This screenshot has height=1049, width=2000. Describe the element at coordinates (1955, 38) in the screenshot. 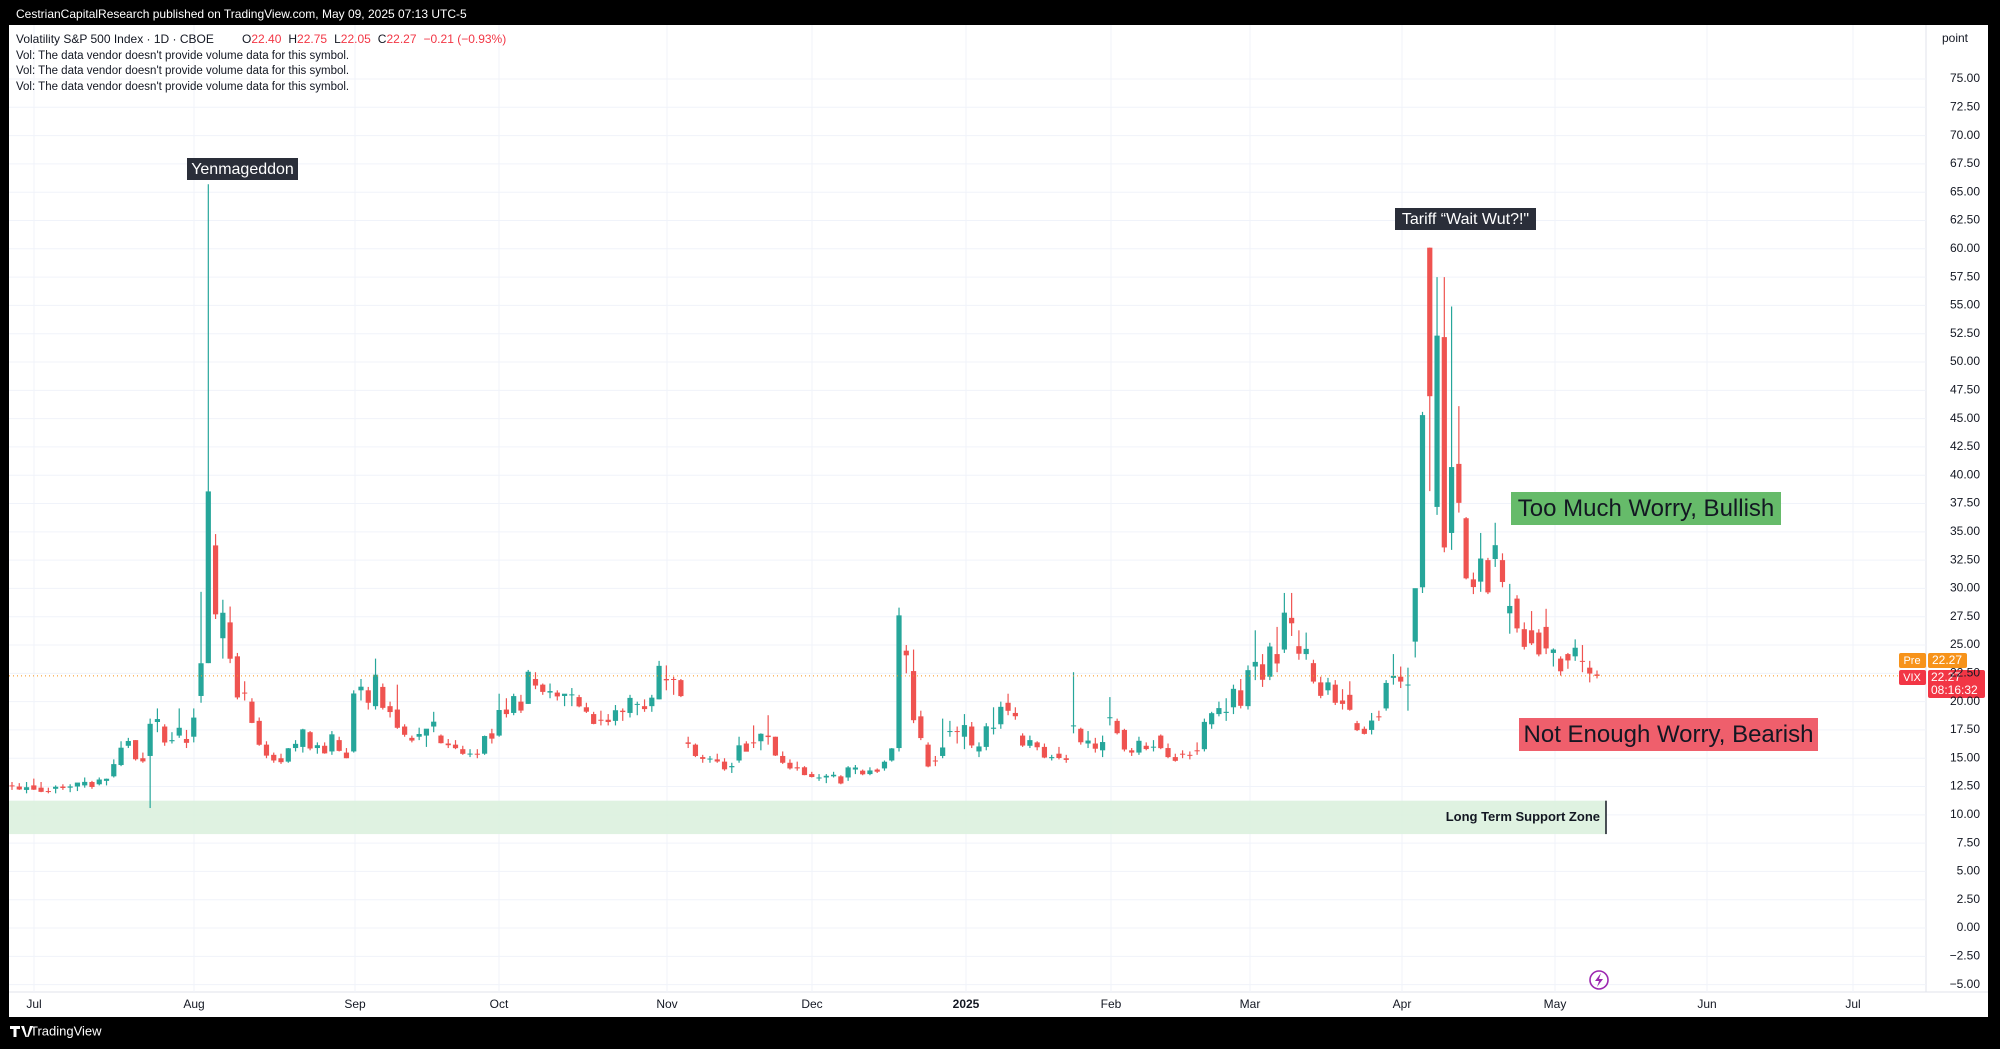

I see `unit-label: point` at that location.